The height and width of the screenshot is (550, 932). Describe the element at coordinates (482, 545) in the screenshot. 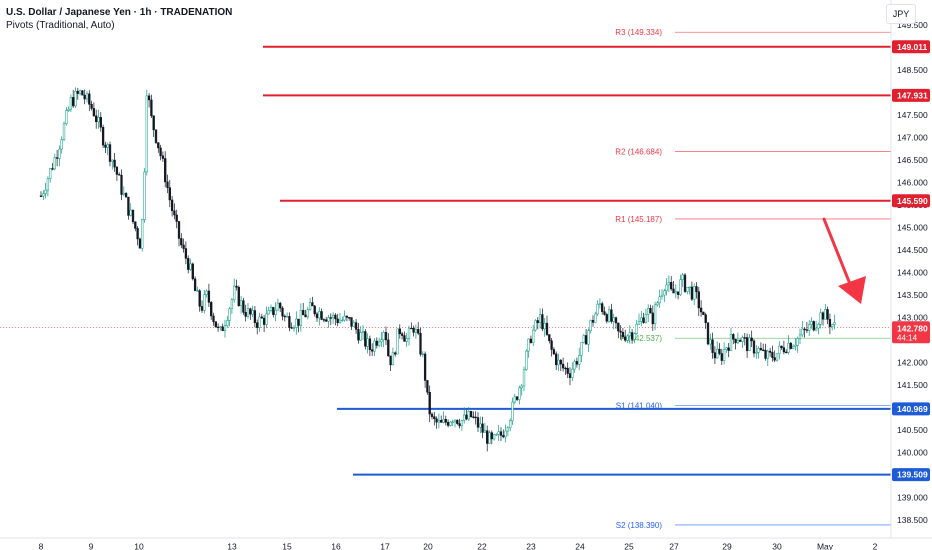

I see `time-tick-label: 22` at that location.